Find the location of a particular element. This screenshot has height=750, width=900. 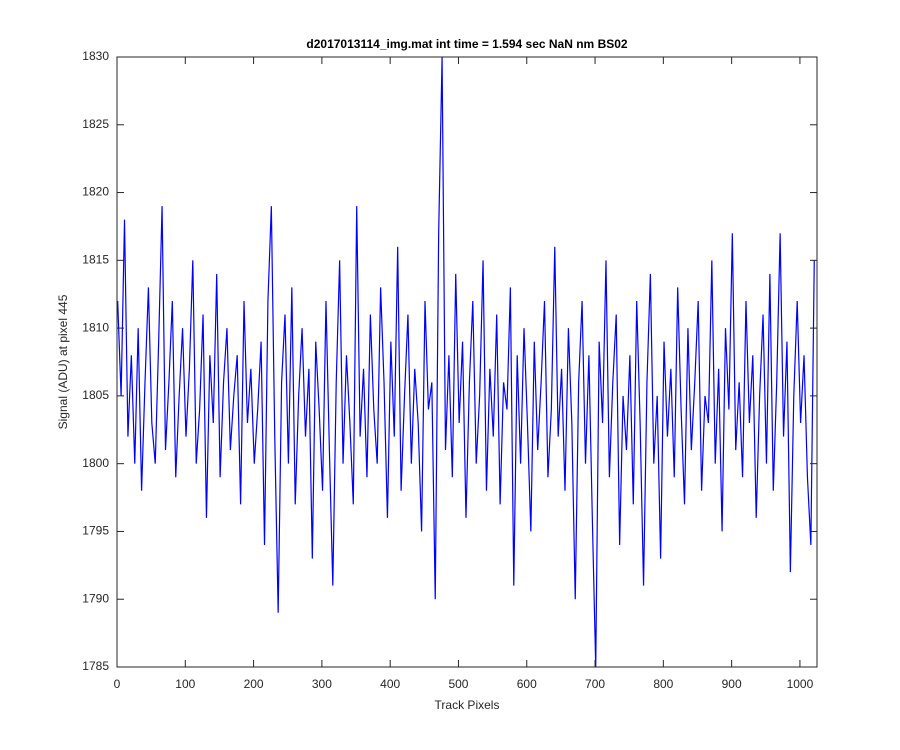

y-axis-label: Signal (ADU) at pixel 445 is located at coordinates (63, 361).